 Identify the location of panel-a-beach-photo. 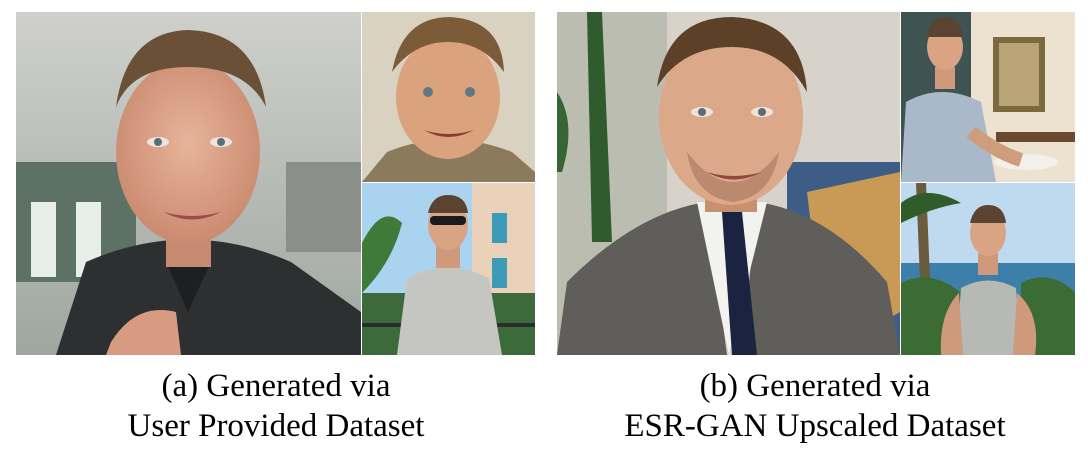
(448, 269).